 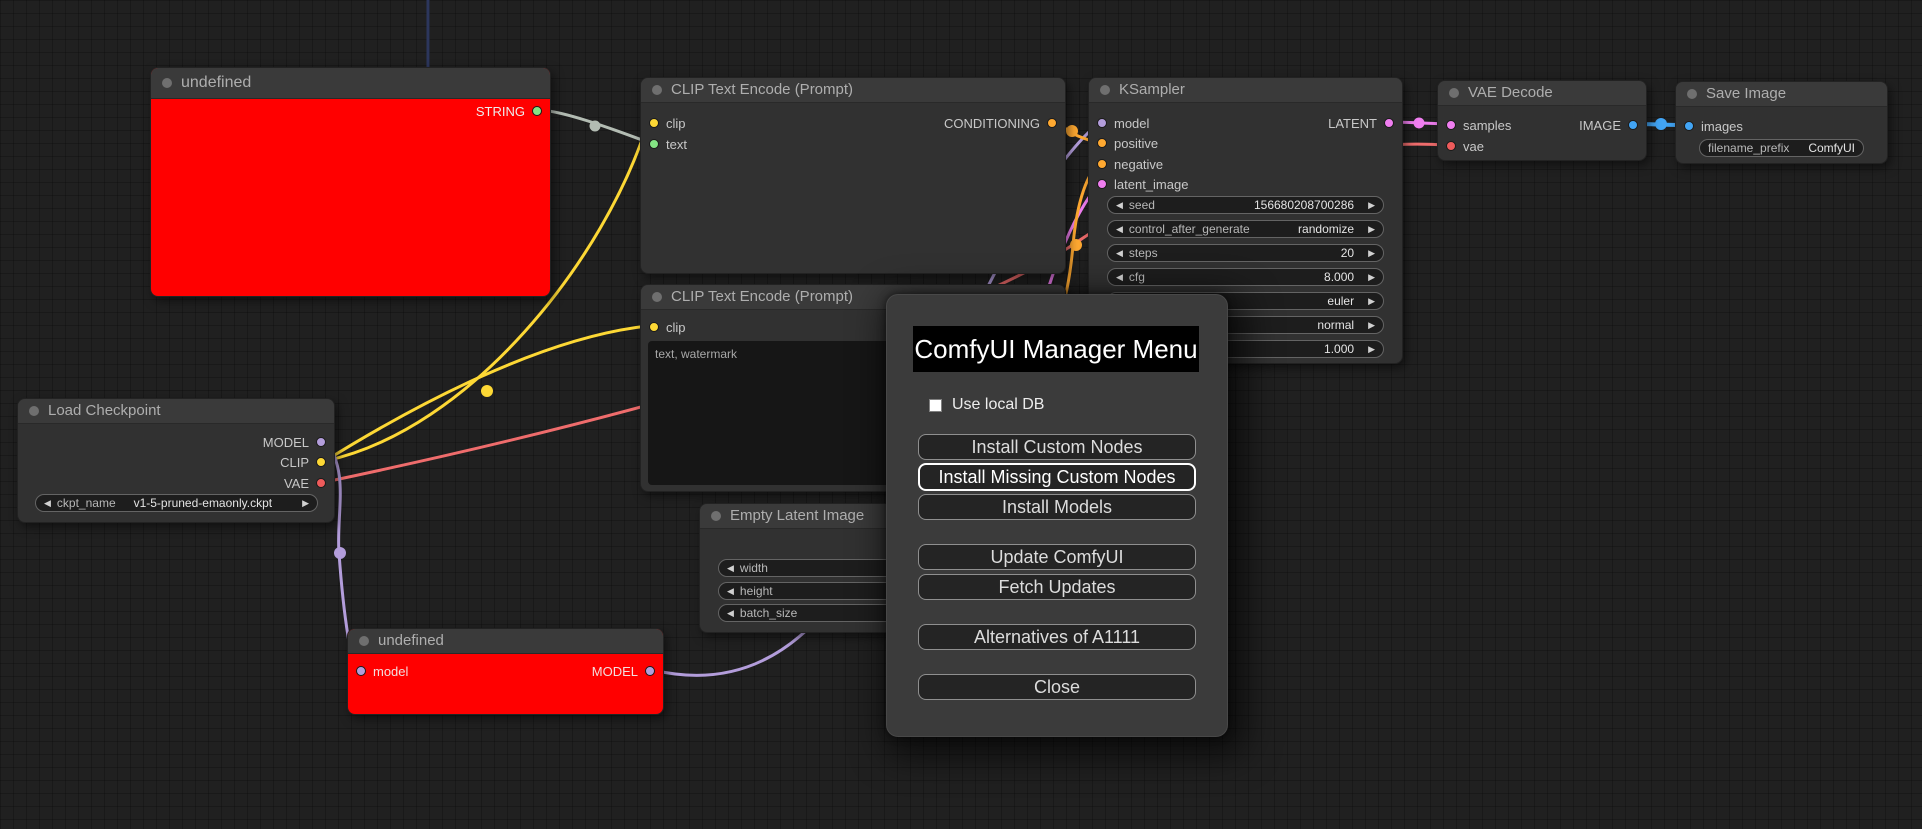 I want to click on widget-filename-prefix: filename_prefix ComfyUI, so click(x=1781, y=148).